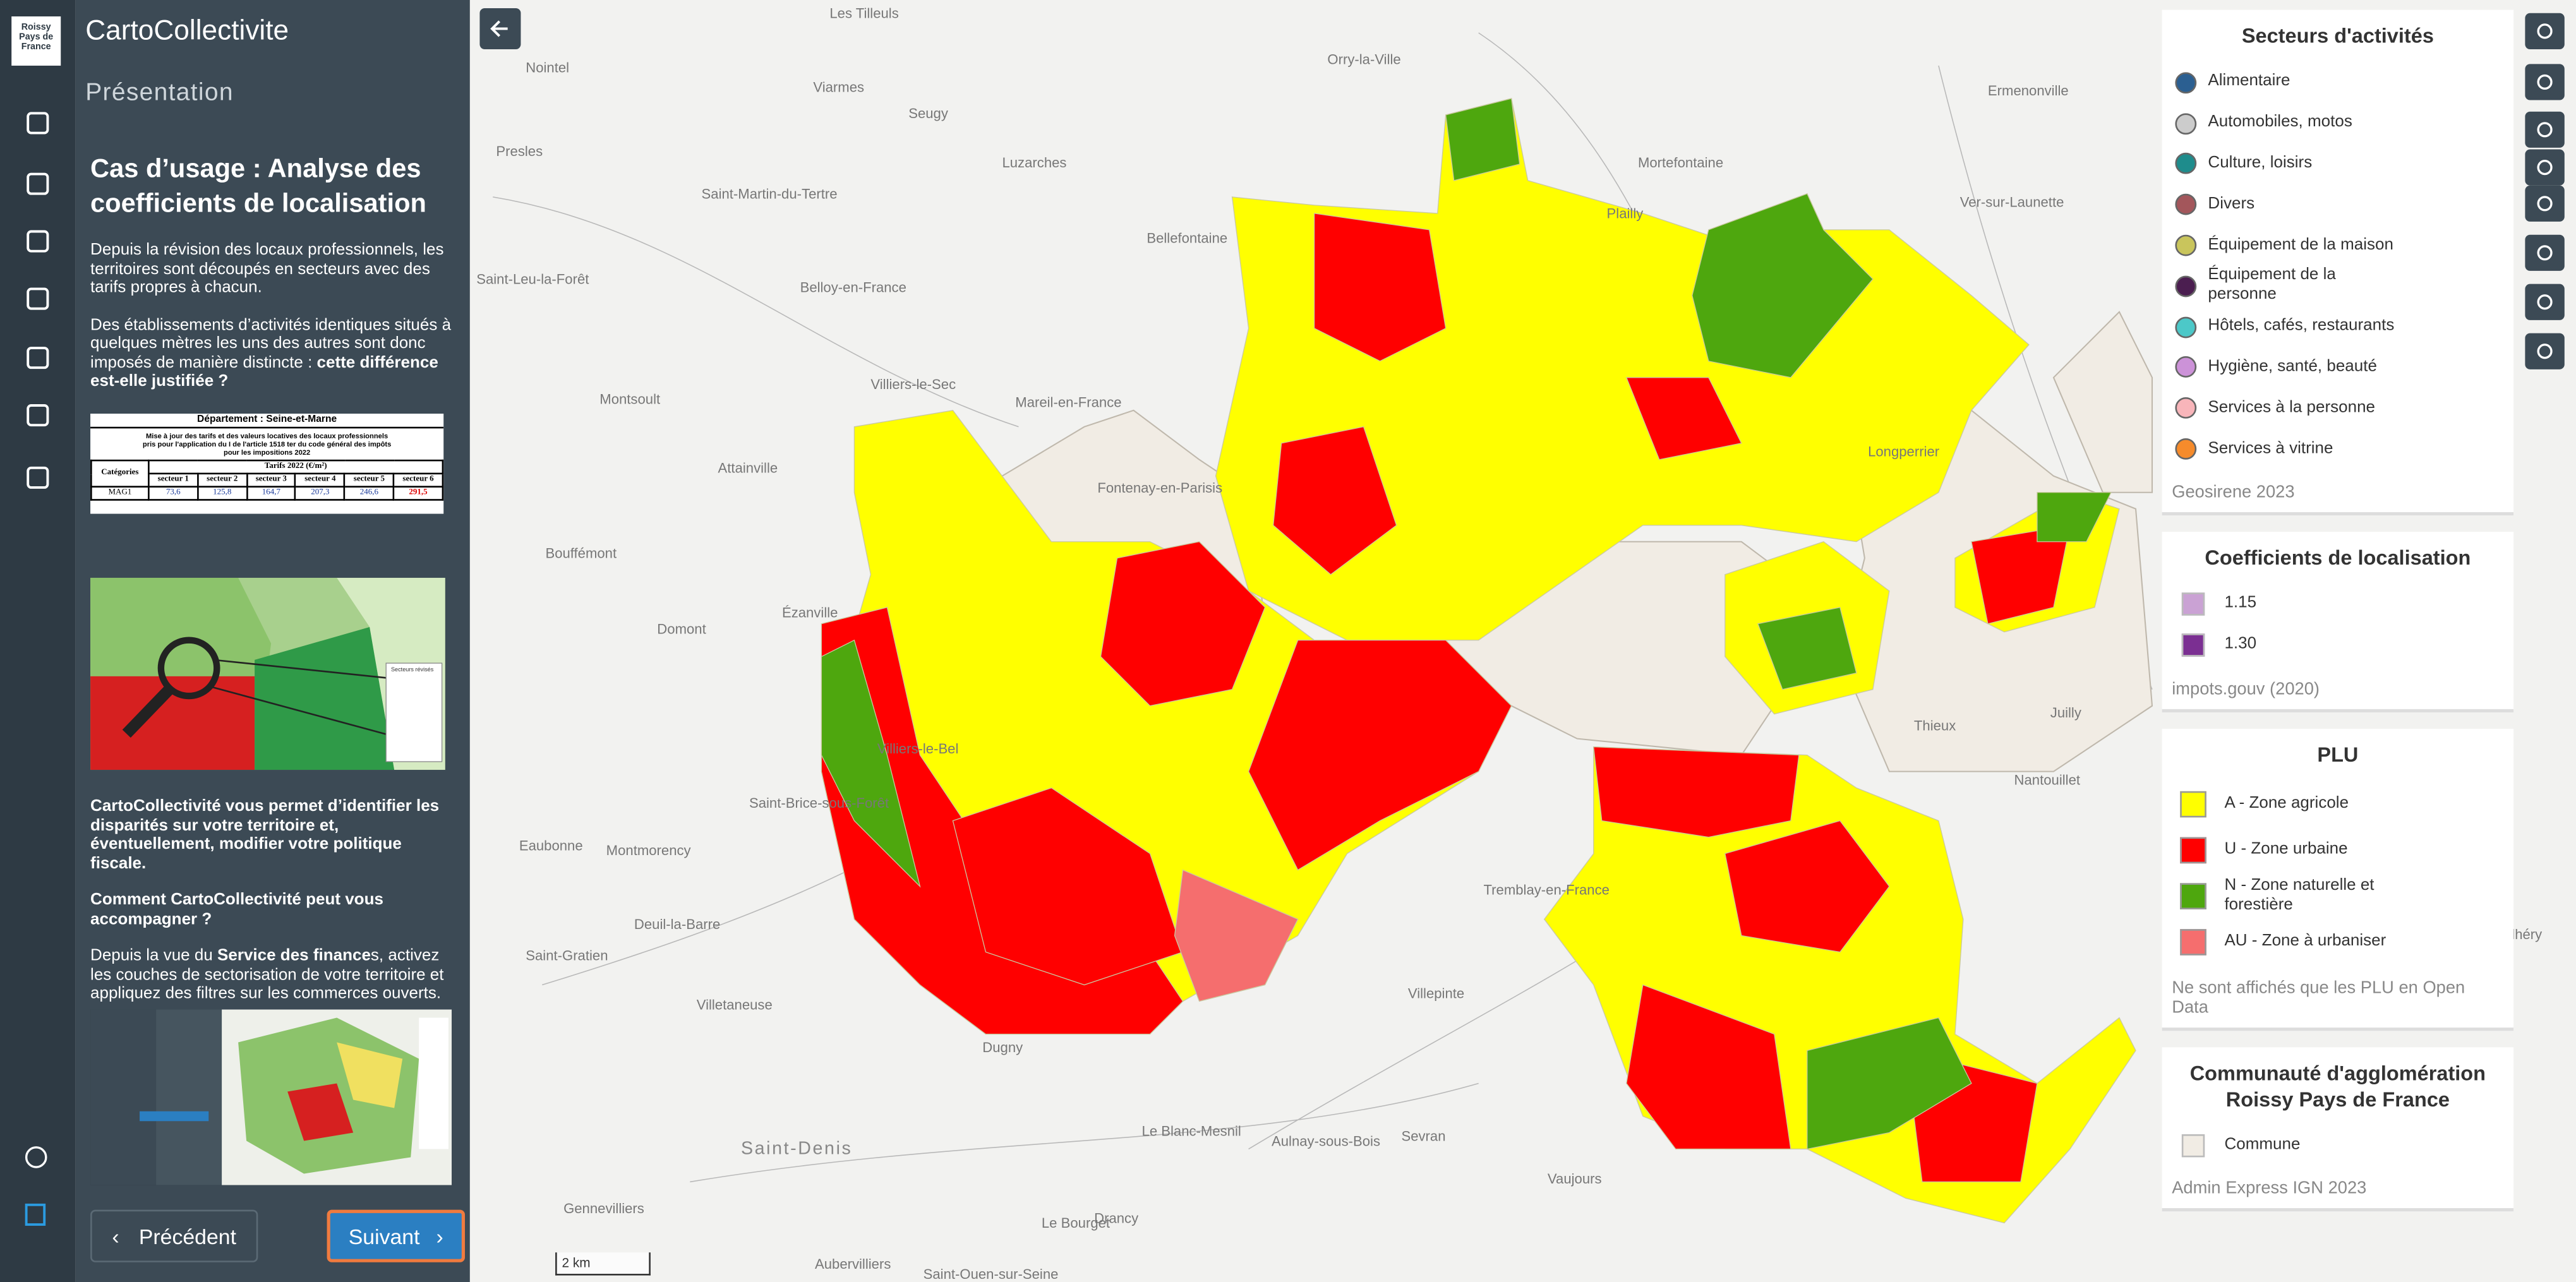 The width and height of the screenshot is (2576, 1282). What do you see at coordinates (1547, 889) in the screenshot?
I see `place-label: Tremblay-en-France` at bounding box center [1547, 889].